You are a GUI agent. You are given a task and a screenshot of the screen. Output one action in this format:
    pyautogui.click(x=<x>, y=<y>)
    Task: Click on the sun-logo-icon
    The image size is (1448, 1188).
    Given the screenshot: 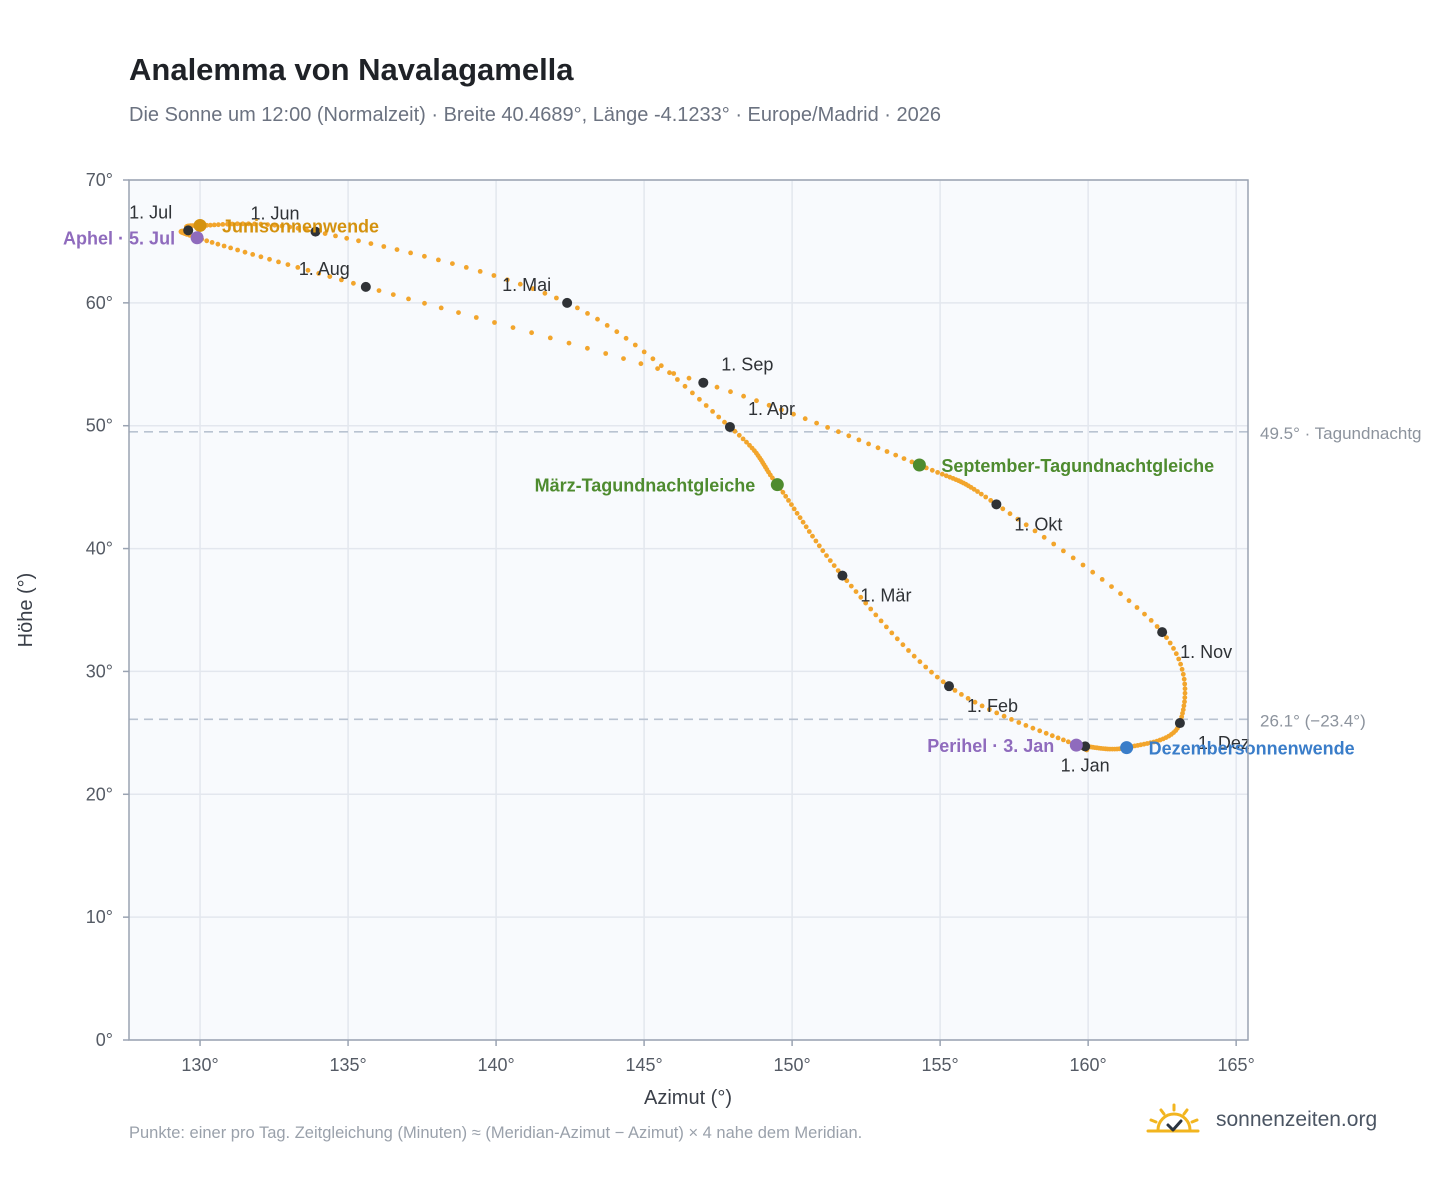 What is the action you would take?
    pyautogui.click(x=1173, y=1118)
    